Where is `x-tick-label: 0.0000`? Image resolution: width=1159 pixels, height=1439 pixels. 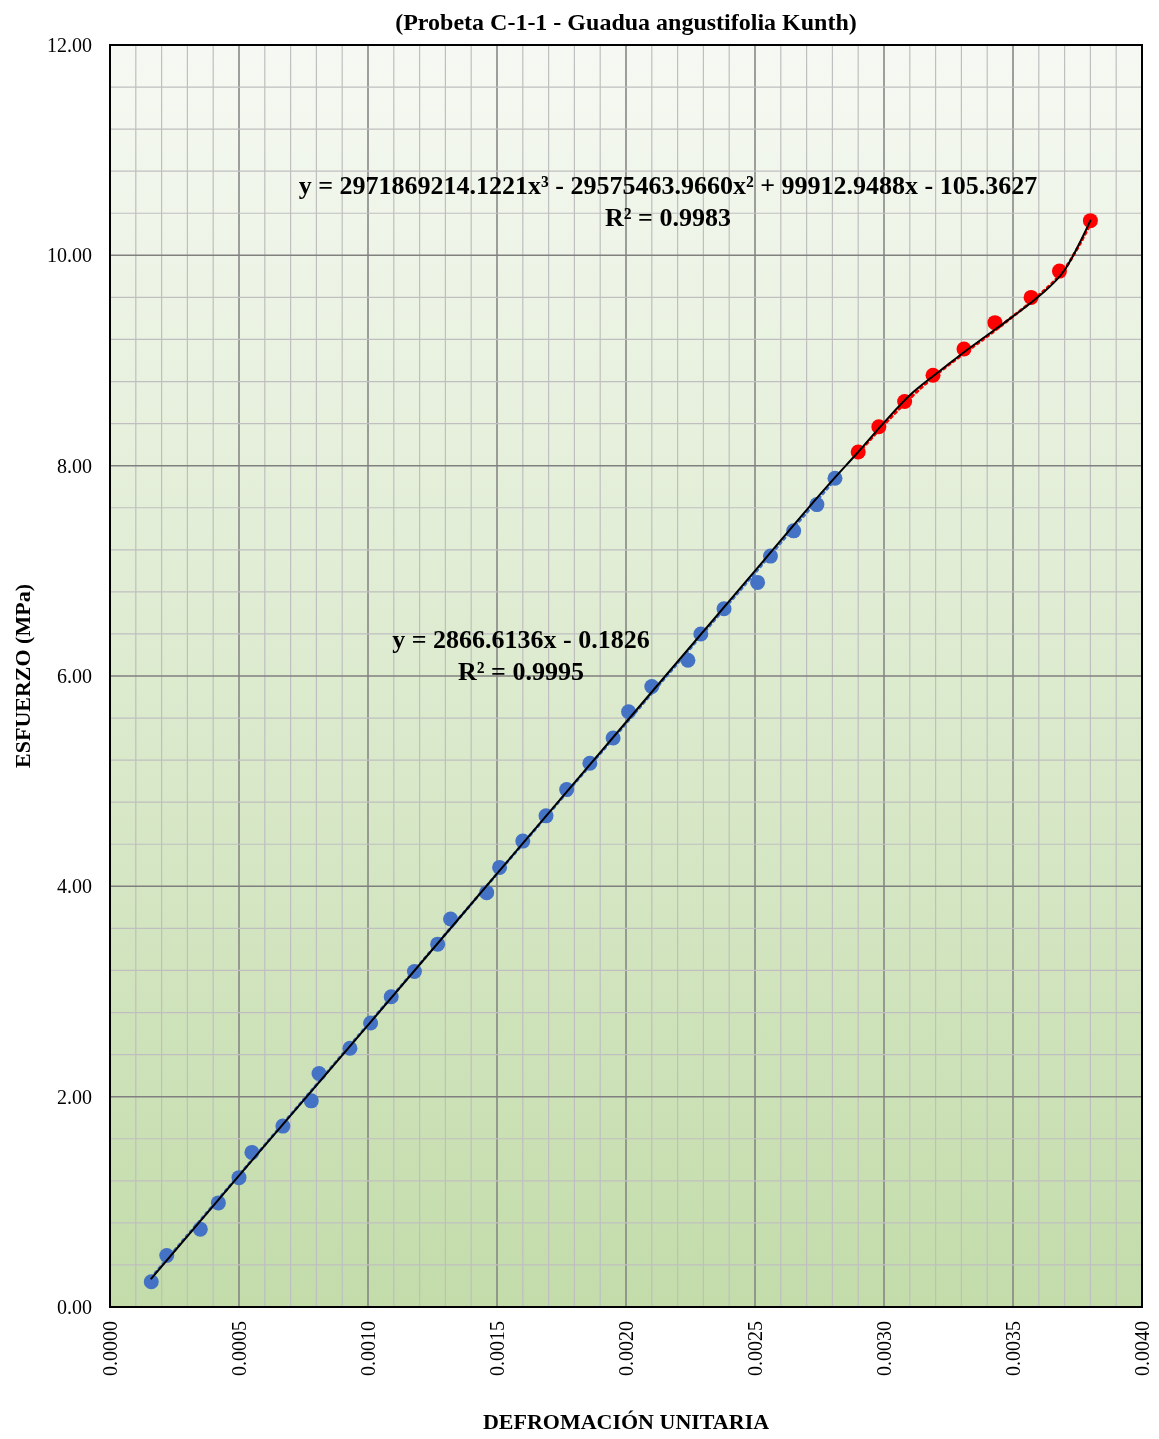 x-tick-label: 0.0000 is located at coordinates (110, 1348).